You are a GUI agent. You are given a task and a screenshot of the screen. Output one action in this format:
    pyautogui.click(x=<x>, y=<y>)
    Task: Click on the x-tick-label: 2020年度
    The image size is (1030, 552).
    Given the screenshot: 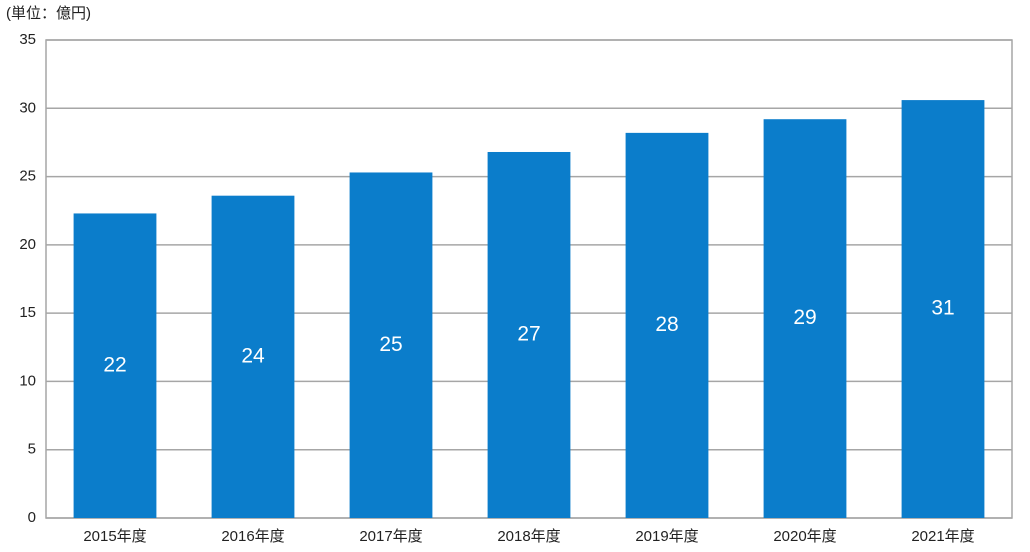 What is the action you would take?
    pyautogui.click(x=804, y=536)
    